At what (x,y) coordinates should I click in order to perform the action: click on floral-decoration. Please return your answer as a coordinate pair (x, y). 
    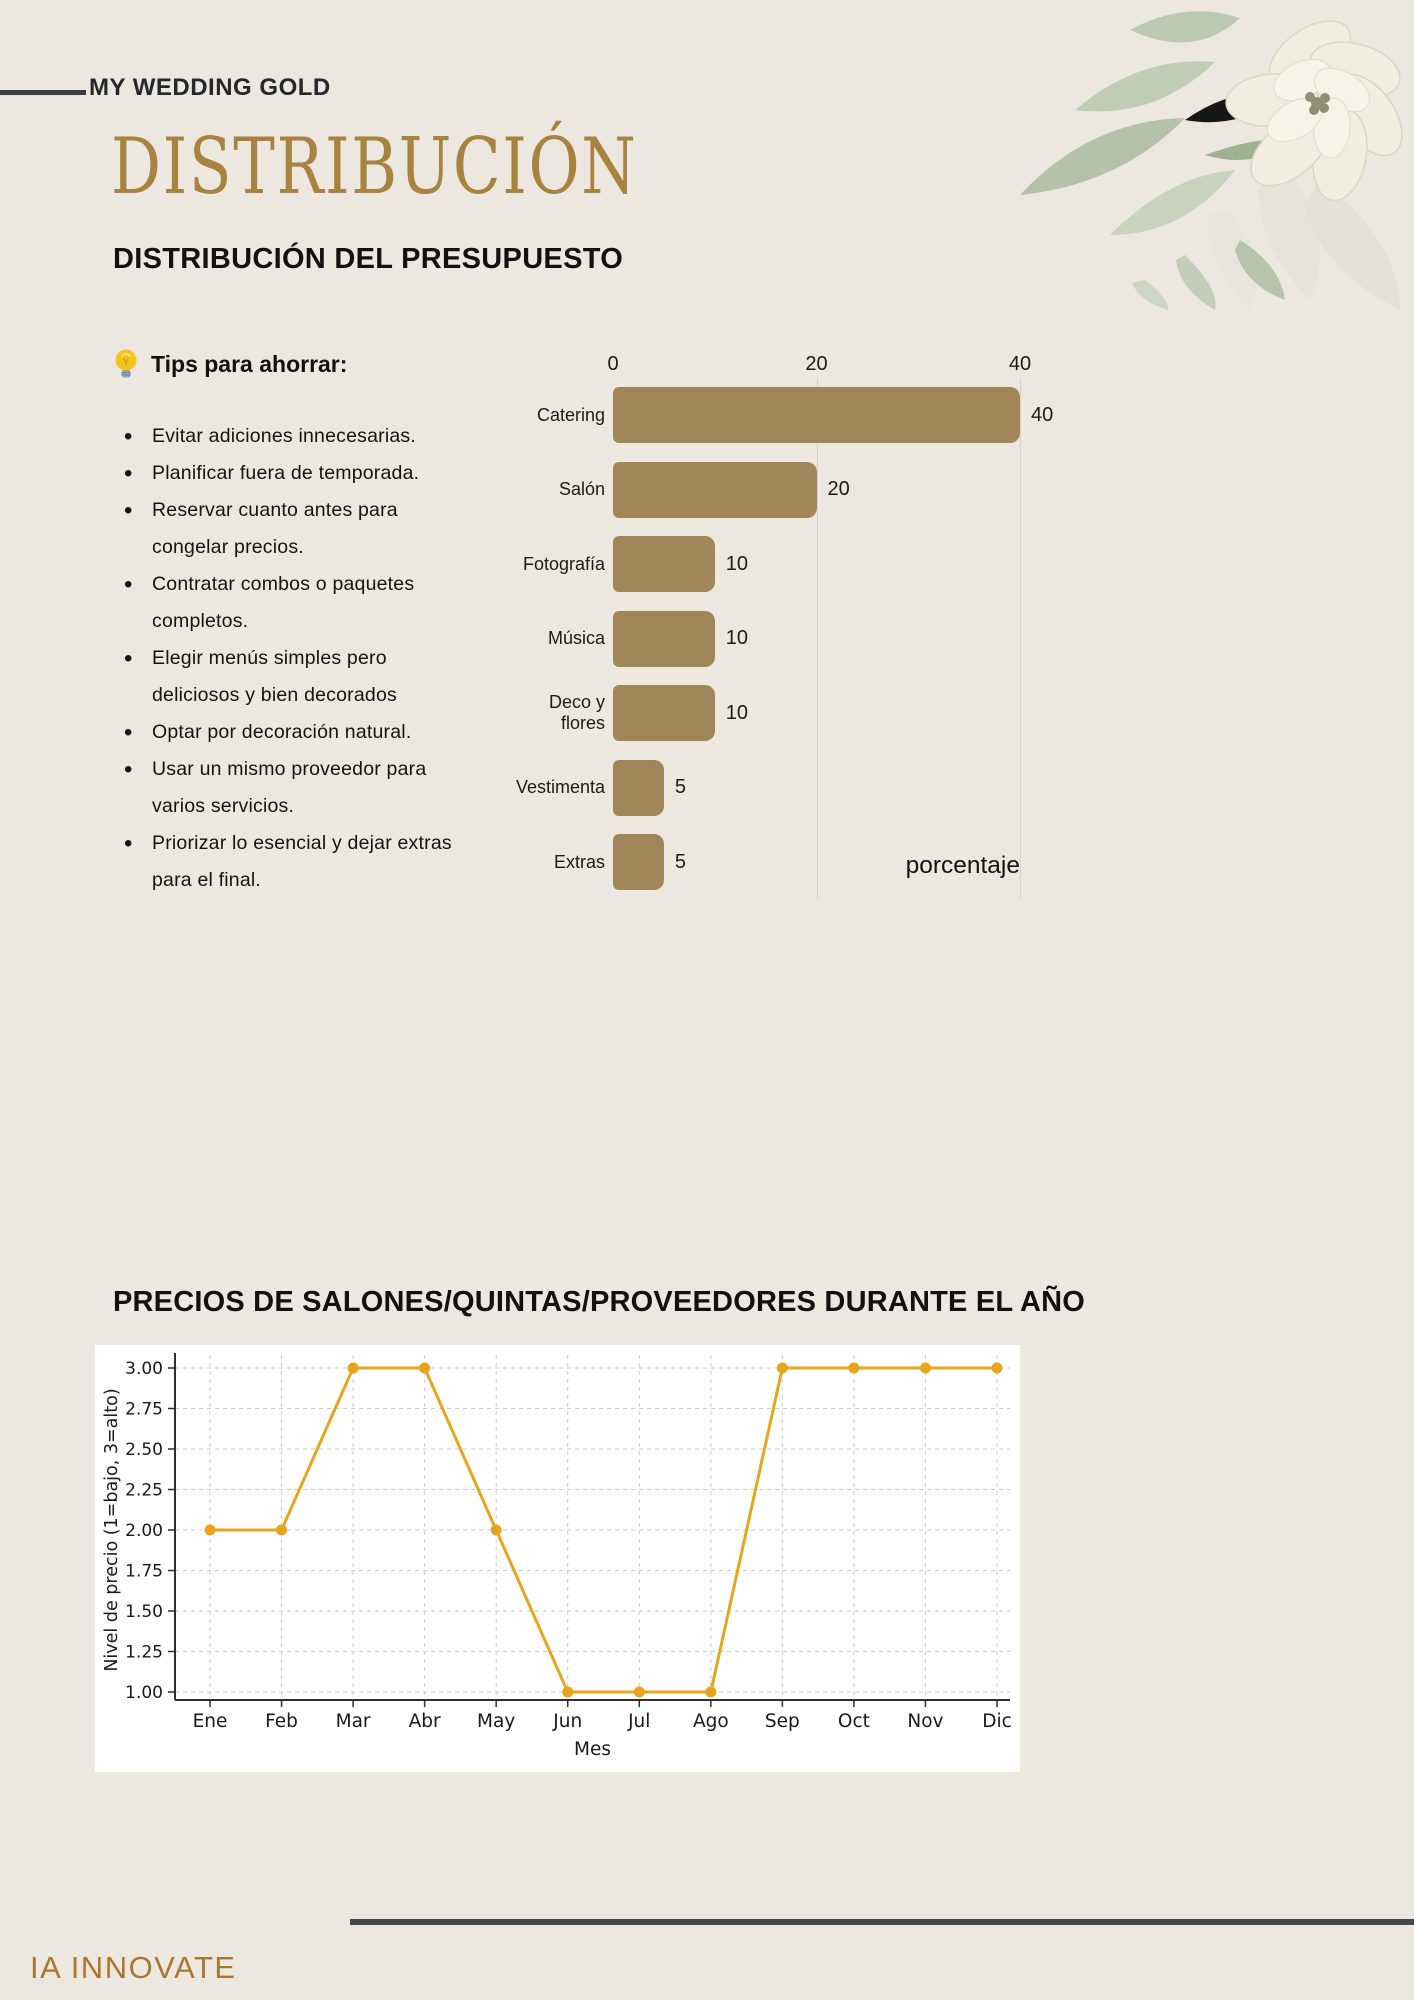
    Looking at the image, I should click on (1211, 160).